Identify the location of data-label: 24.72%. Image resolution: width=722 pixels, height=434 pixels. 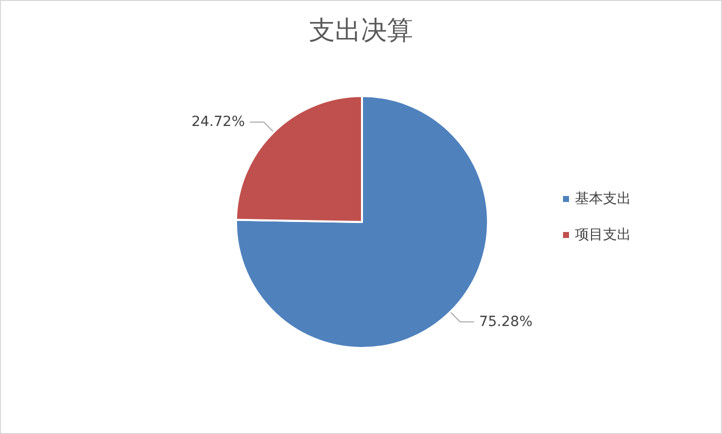
(218, 122).